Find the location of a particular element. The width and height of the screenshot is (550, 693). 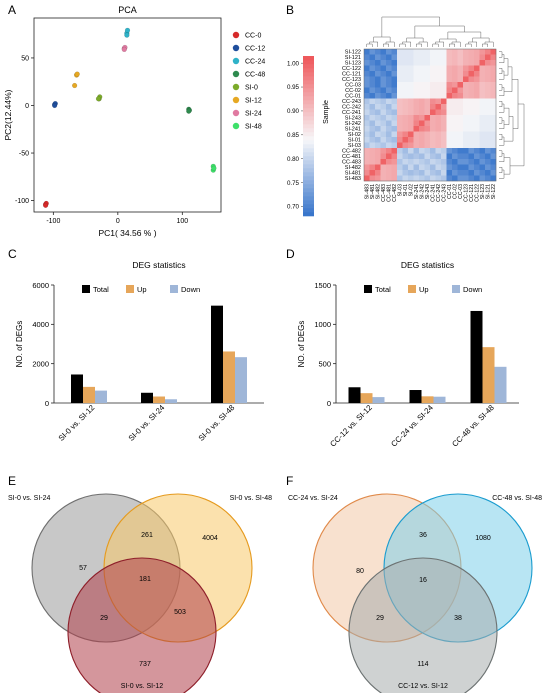

row-label: CC-241 is located at coordinates (351, 113).